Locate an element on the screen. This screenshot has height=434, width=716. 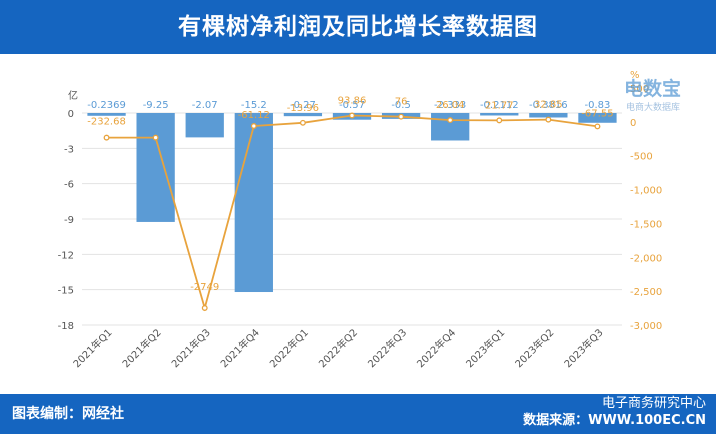
line-data-label: -67.55 is located at coordinates (597, 113).